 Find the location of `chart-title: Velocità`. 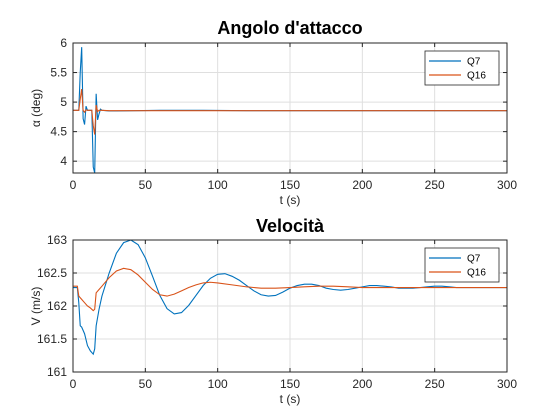

chart-title: Velocità is located at coordinates (290, 226).